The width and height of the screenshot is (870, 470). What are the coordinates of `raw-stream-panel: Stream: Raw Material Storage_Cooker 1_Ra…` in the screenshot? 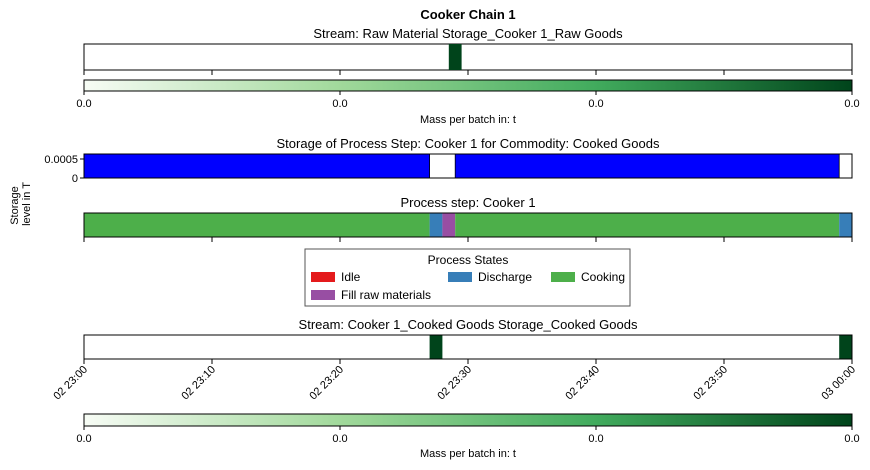 It's located at (468, 50).